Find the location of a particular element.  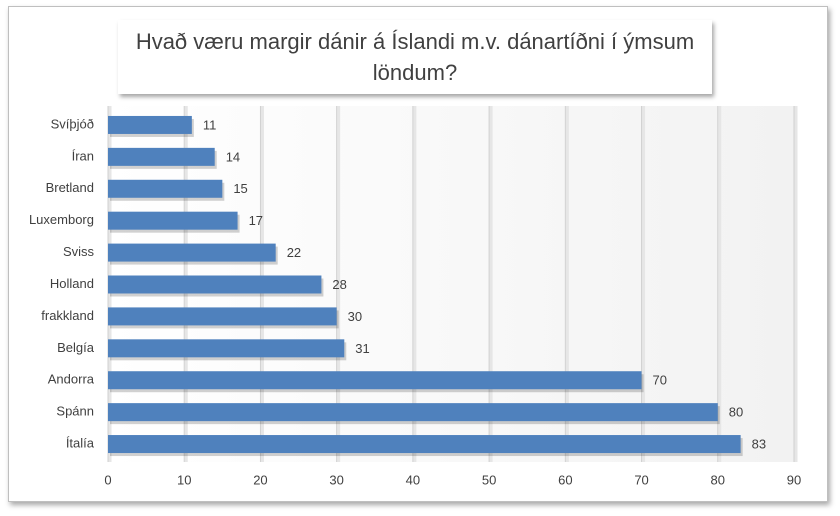

x-tick-label: 30 is located at coordinates (336, 479).